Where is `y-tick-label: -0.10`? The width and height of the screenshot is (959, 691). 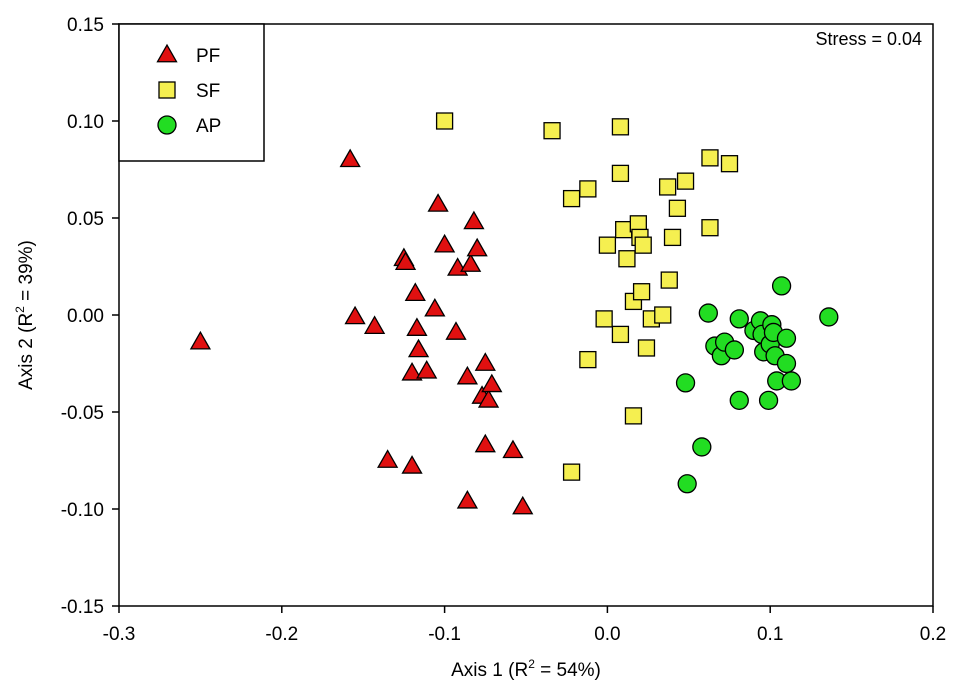 y-tick-label: -0.10 is located at coordinates (82, 510).